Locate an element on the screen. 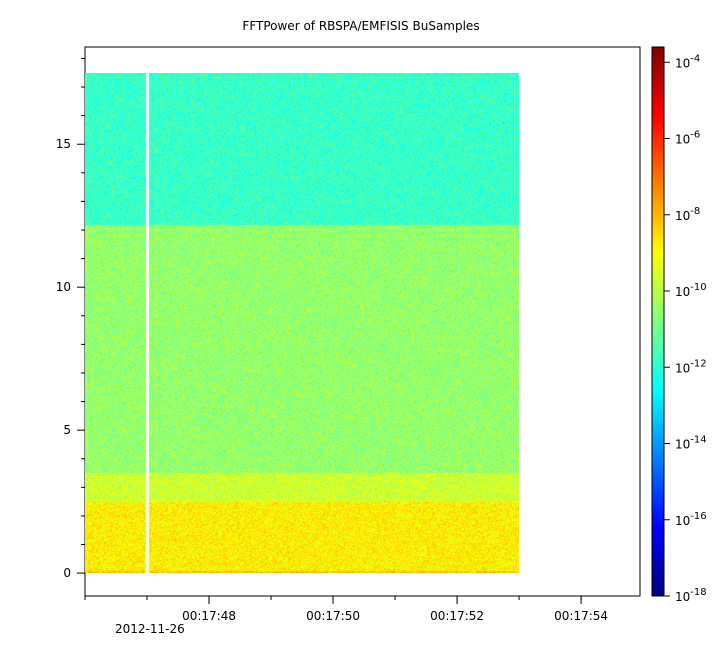 This screenshot has width=724, height=656. colorbar-frame is located at coordinates (658, 321).